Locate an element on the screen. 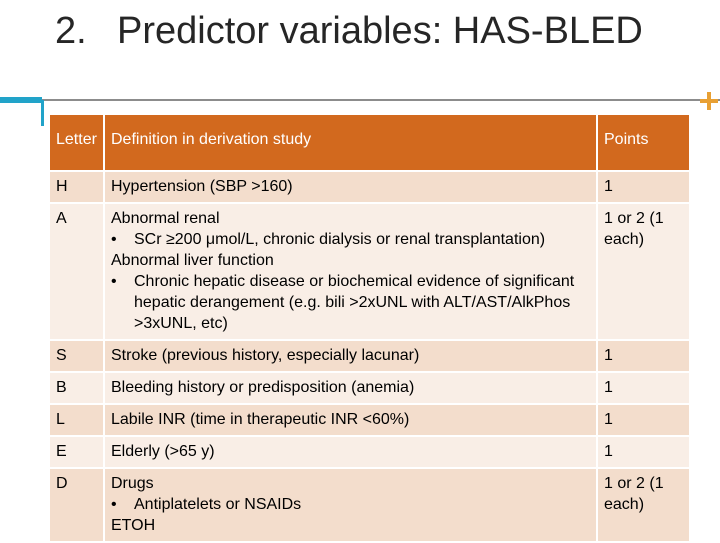 The image size is (720, 543). definition-line: Drugs is located at coordinates (132, 483).